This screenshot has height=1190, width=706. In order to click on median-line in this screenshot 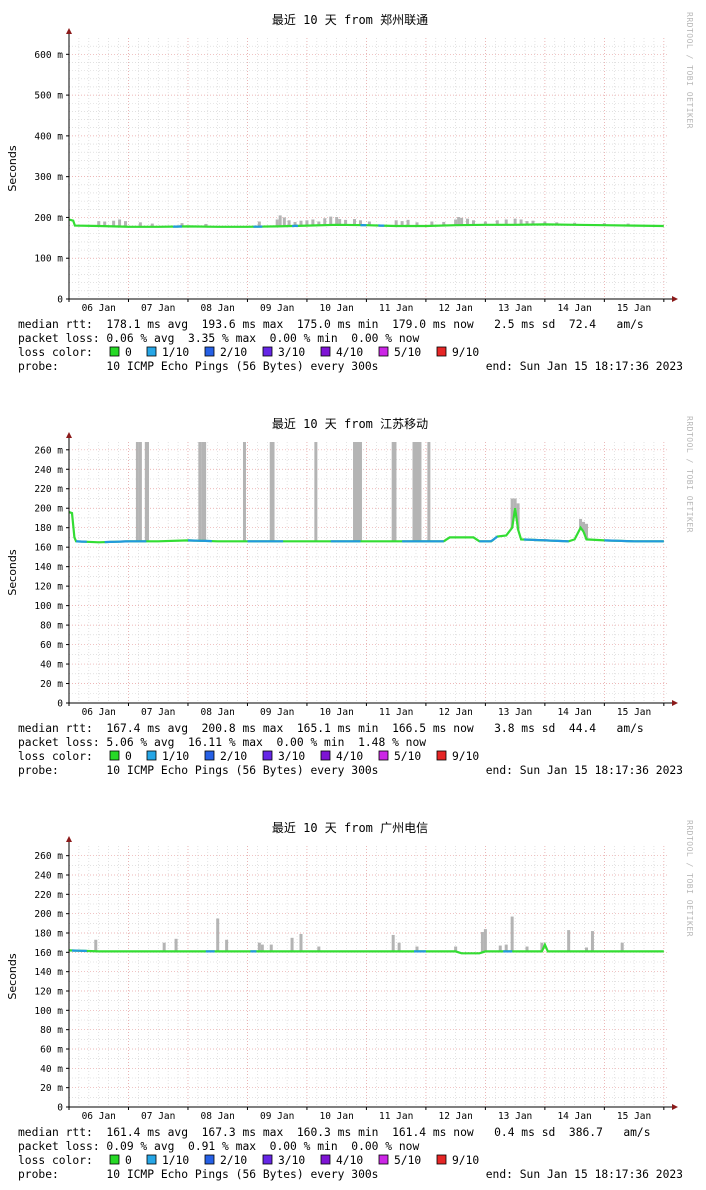, I will do `click(366, 526)`.